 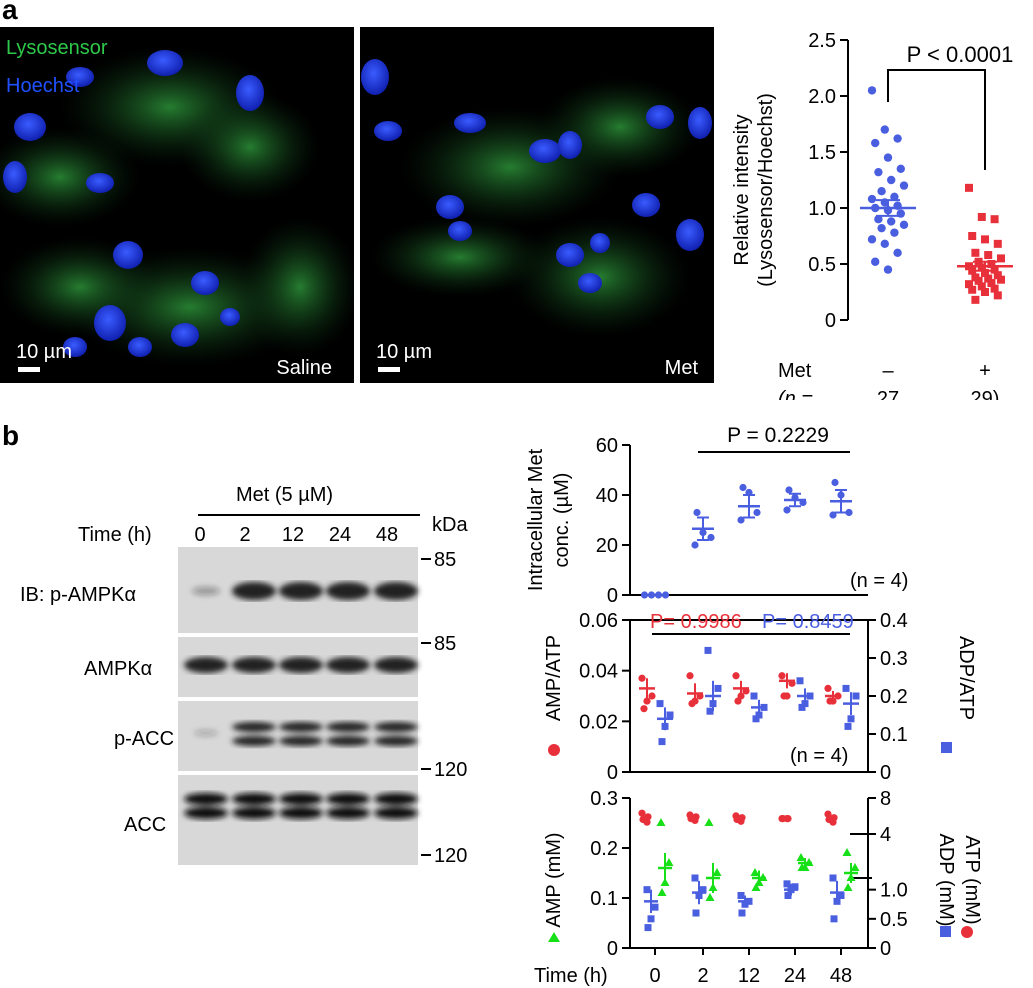 What do you see at coordinates (696, 622) in the screenshot?
I see `p-value-amp: P= 0.9986` at bounding box center [696, 622].